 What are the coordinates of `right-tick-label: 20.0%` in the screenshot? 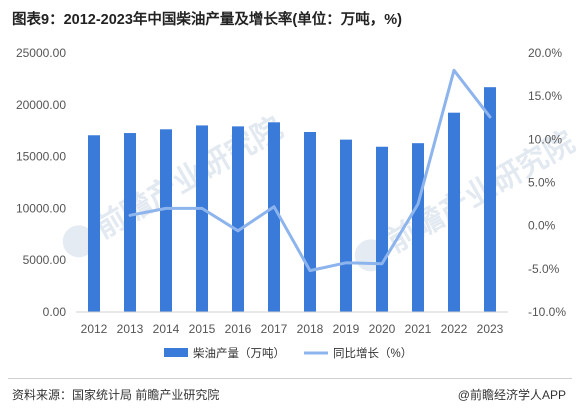 It's located at (545, 53).